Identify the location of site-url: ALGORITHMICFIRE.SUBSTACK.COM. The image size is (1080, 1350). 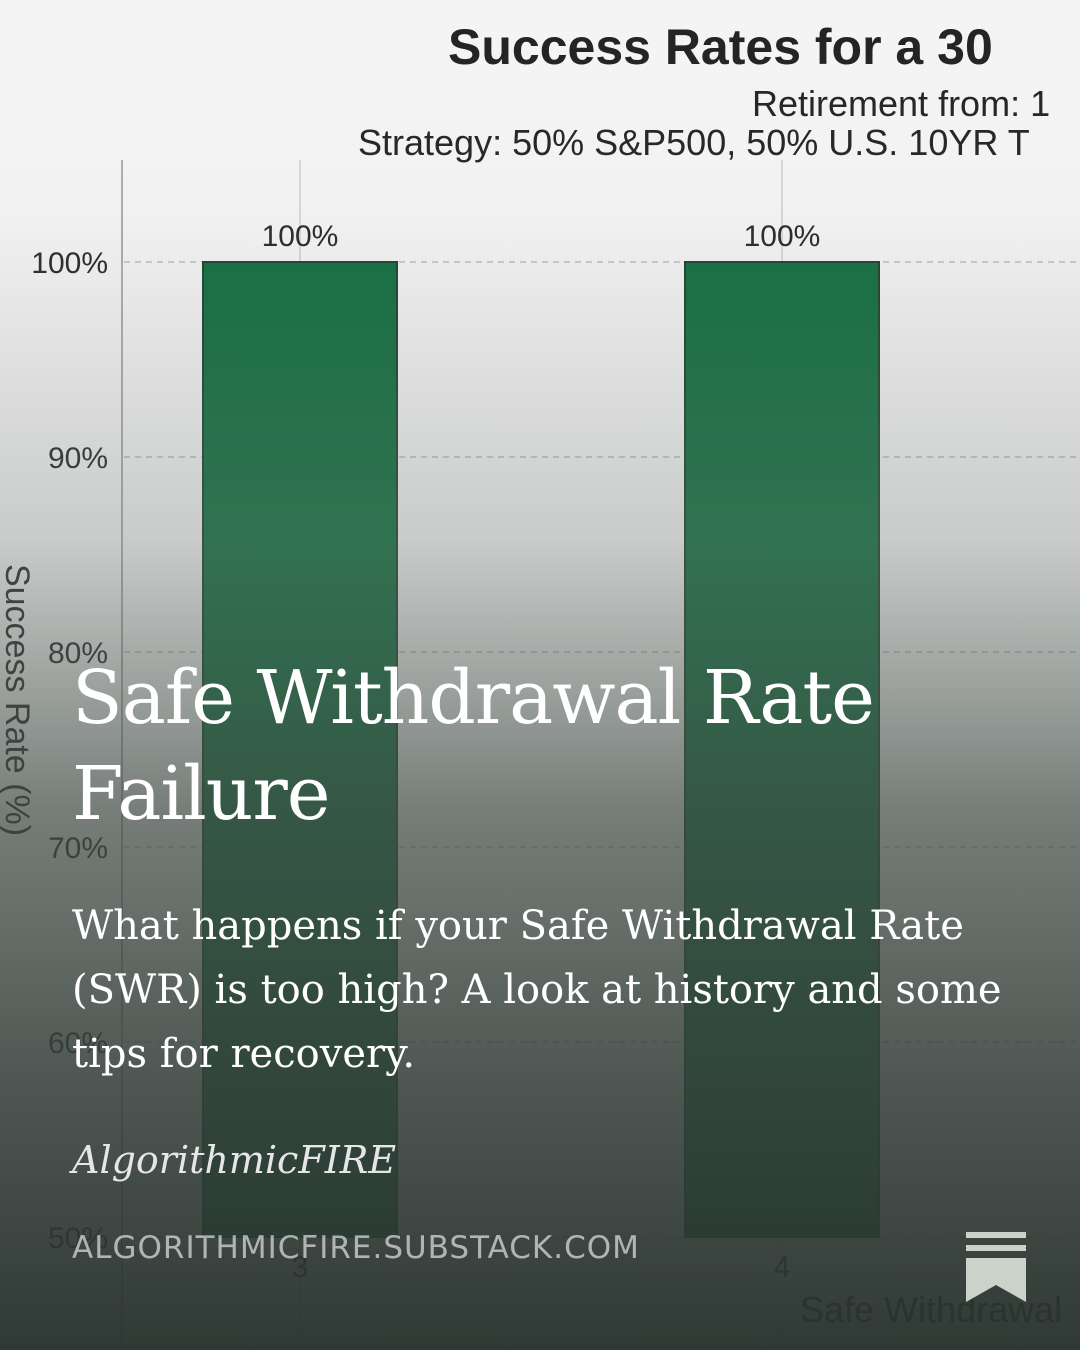
(356, 1248).